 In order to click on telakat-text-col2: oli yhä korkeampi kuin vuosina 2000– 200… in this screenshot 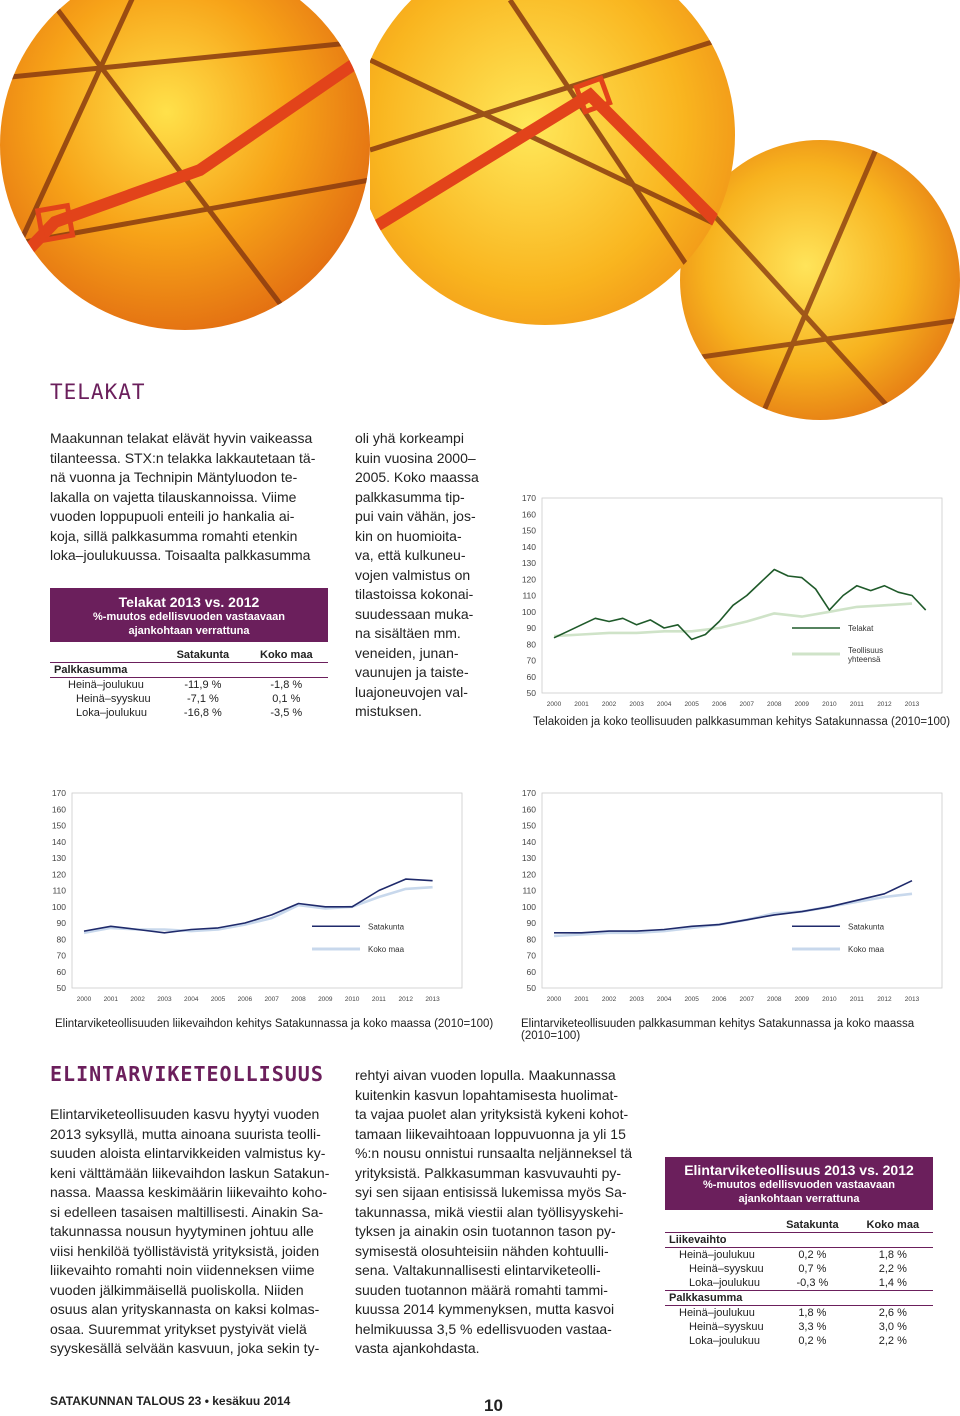, I will do `click(417, 574)`.